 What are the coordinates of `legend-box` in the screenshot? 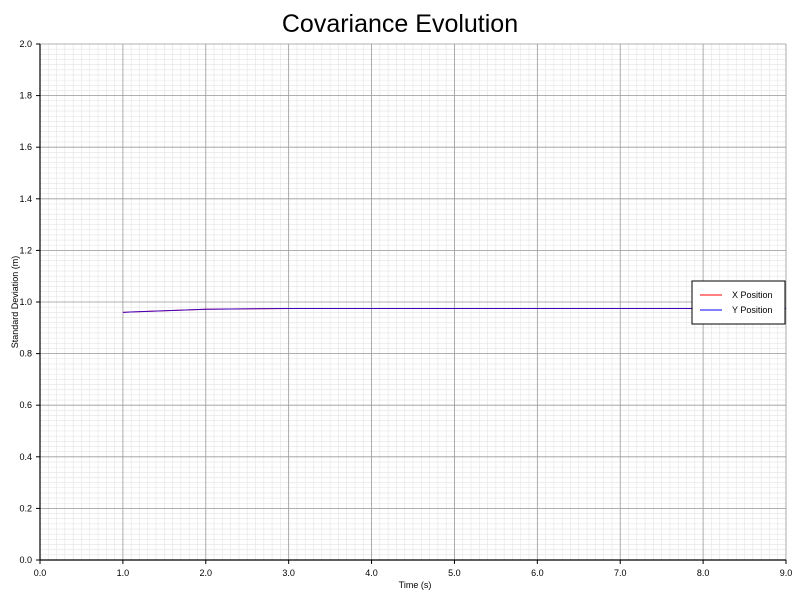 It's located at (738, 302).